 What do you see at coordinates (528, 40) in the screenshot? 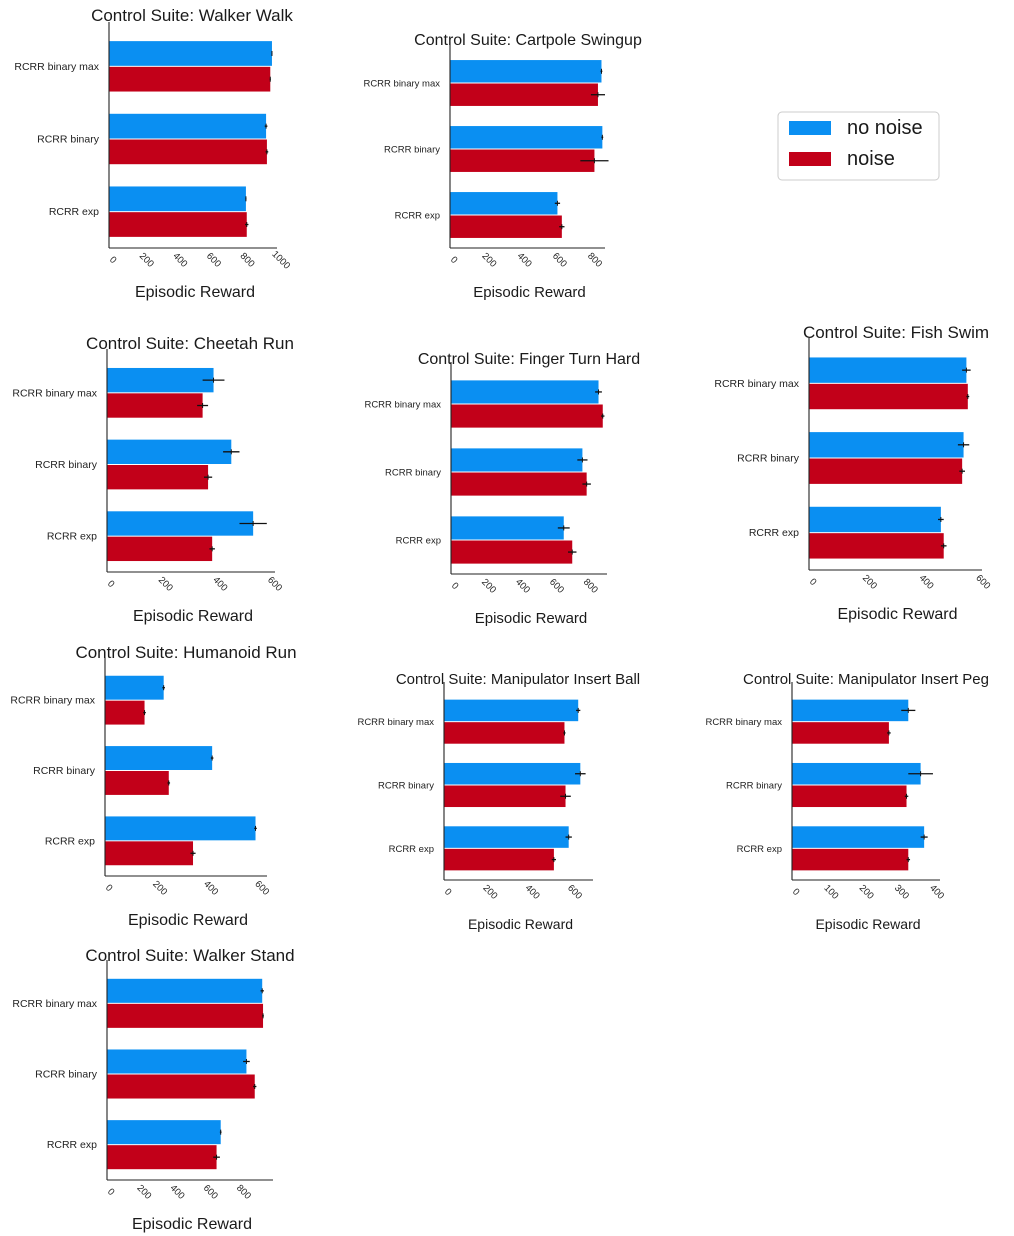
I see `chart-title: Control Suite: Cartpole Swingup` at bounding box center [528, 40].